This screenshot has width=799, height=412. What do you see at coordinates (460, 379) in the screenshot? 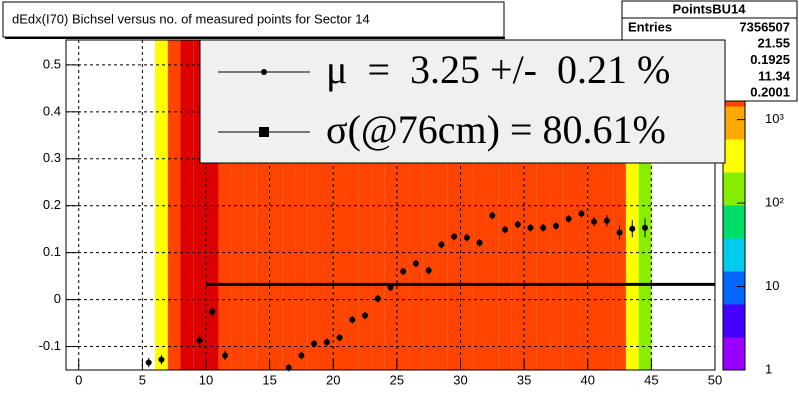
I see `x-tick-label: 30` at bounding box center [460, 379].